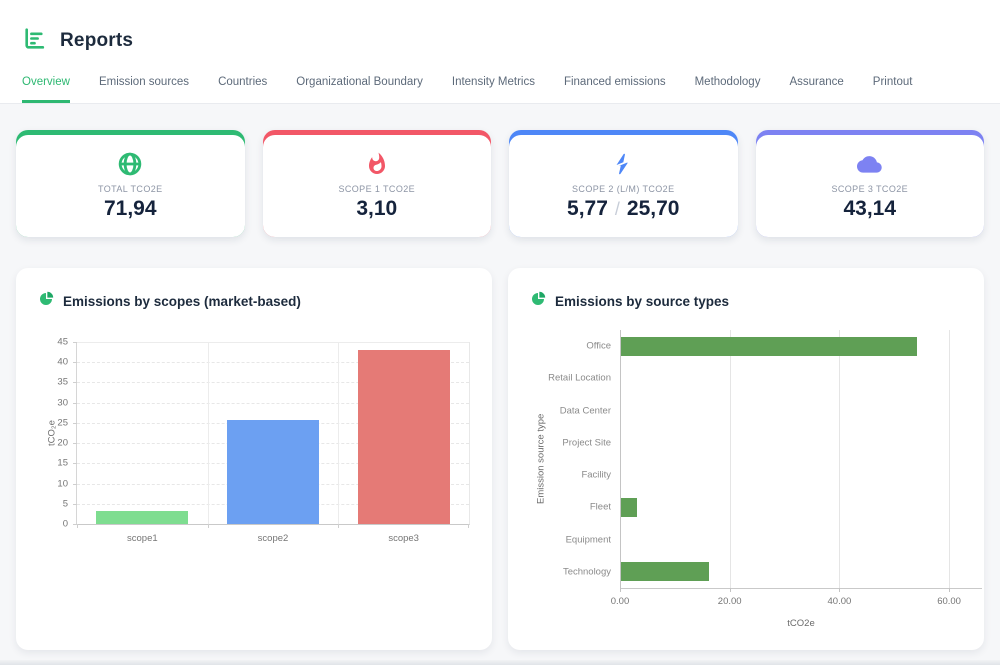 This screenshot has height=665, width=1000. I want to click on x-tick-label: 40.00, so click(839, 601).